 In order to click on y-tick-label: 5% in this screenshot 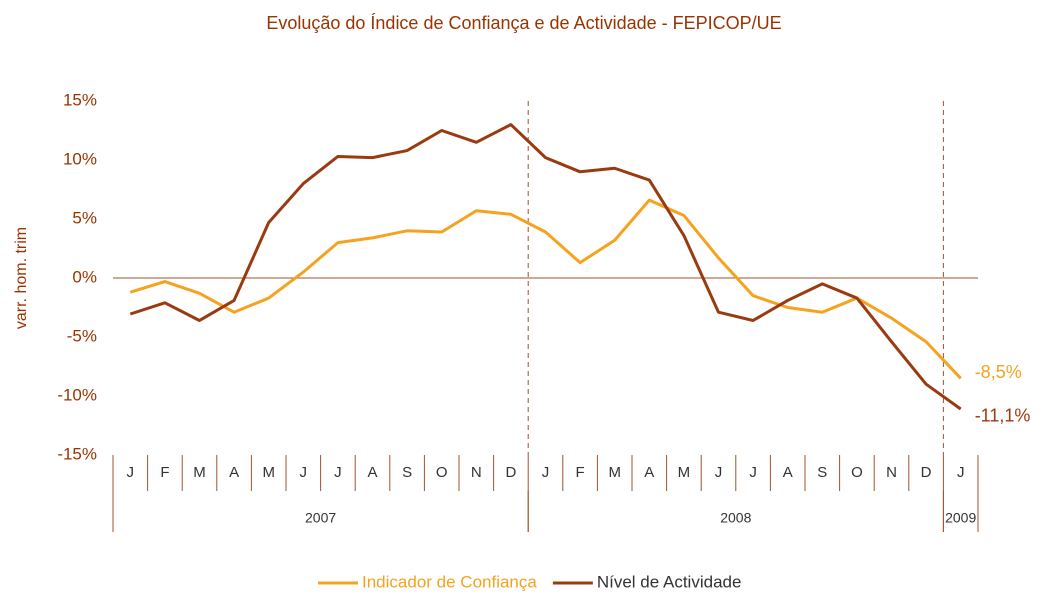, I will do `click(84, 217)`.